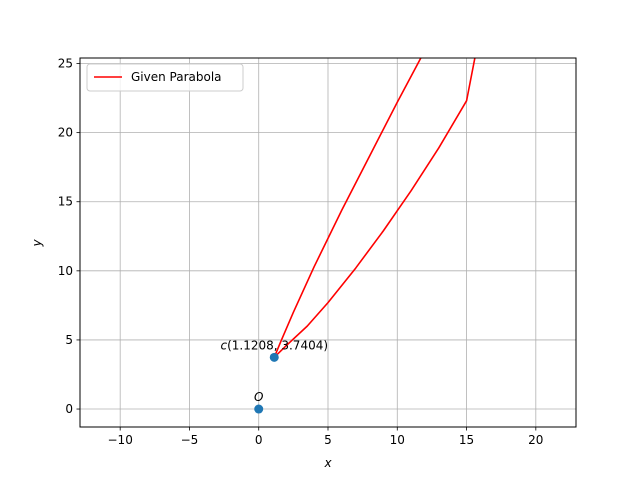 This screenshot has height=480, width=640. What do you see at coordinates (328, 440) in the screenshot?
I see `x-tick-label: 5` at bounding box center [328, 440].